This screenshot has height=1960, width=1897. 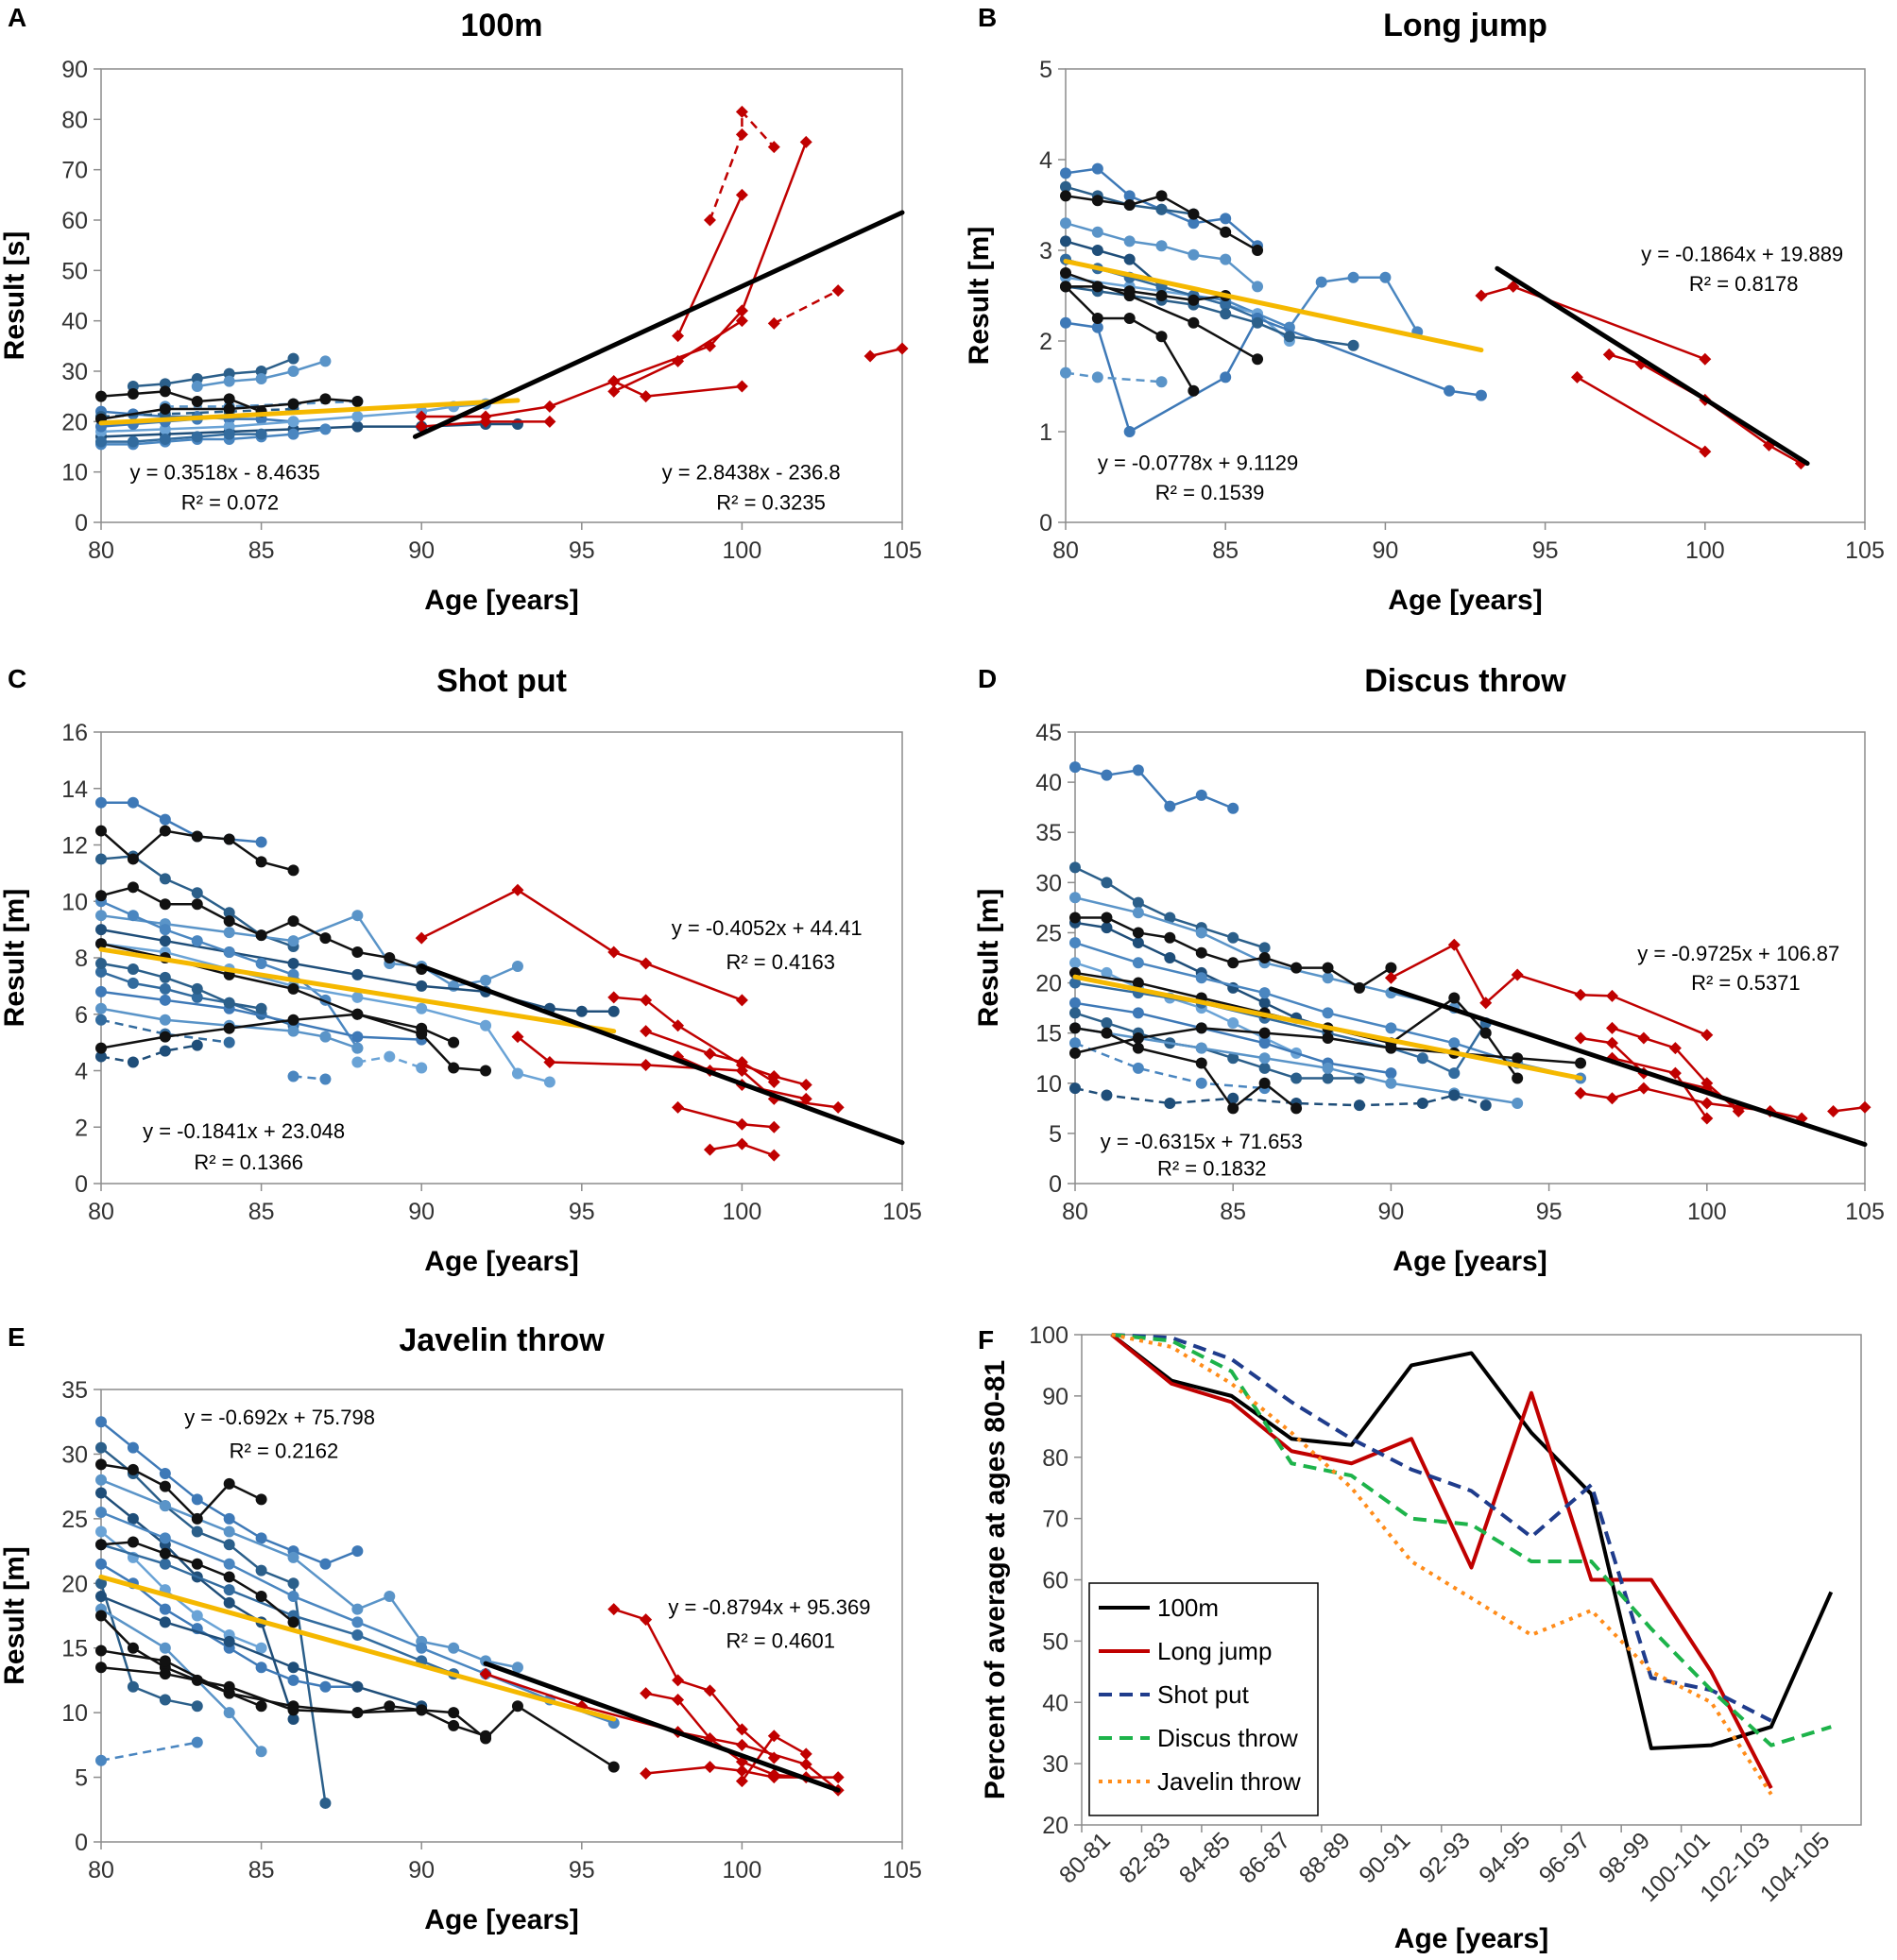 I want to click on plot-frame, so click(x=1466, y=295).